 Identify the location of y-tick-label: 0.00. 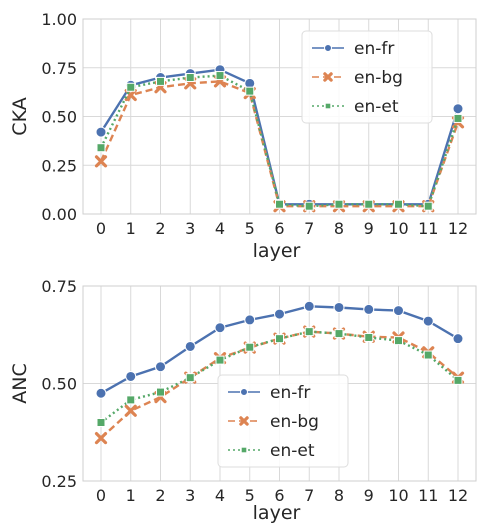
(59, 214).